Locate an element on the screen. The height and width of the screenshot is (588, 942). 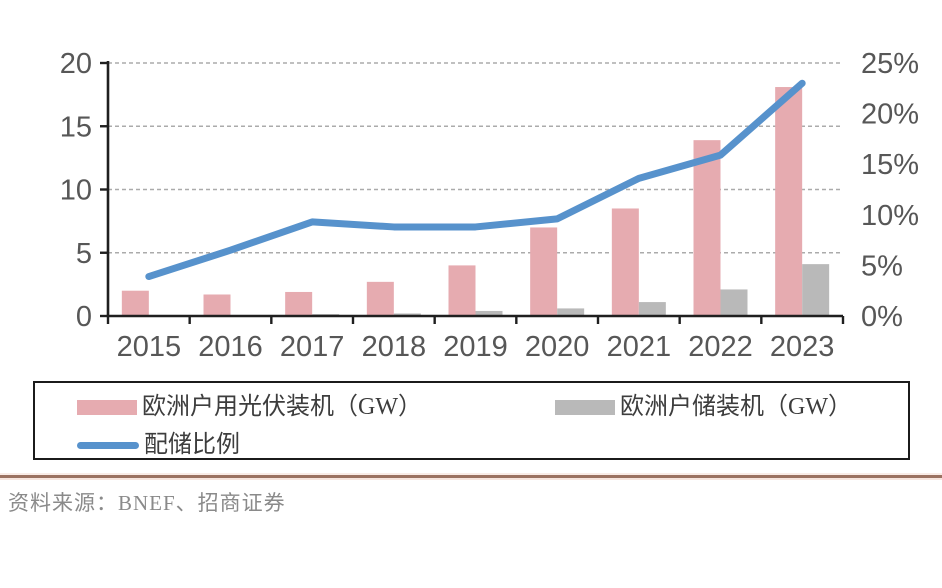
y-axis-label-20: 20 is located at coordinates (76, 64).